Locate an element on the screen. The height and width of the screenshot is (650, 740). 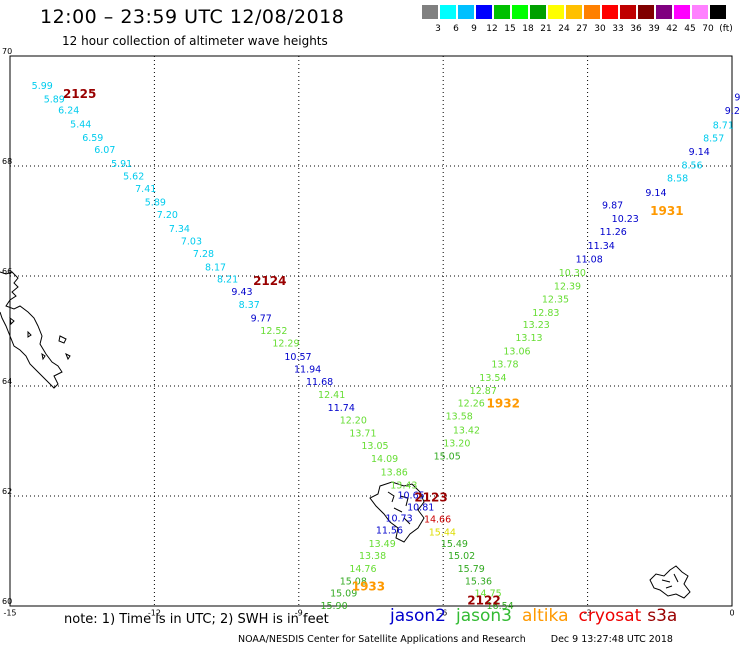
wave-height-value: 13.49 is located at coordinates (382, 544).